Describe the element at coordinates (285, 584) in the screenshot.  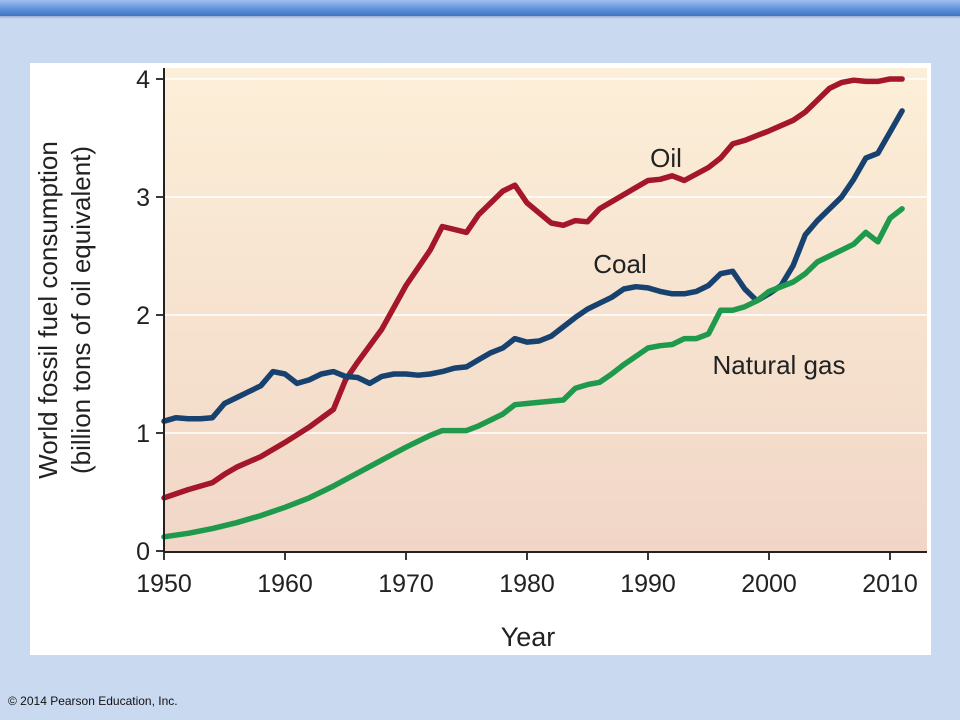
I see `x-tick-label-1960: 1960` at that location.